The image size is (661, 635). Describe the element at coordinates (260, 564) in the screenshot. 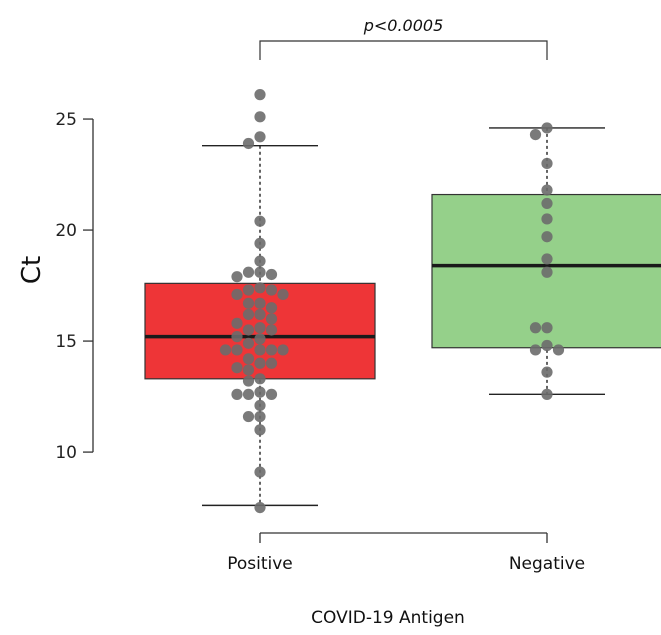

I see `x-tick-label: Positive` at that location.